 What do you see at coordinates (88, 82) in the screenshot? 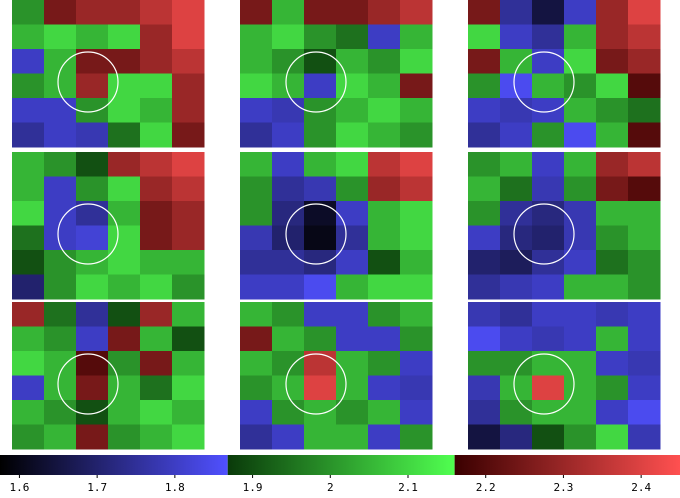
I see `aperture-circle` at bounding box center [88, 82].